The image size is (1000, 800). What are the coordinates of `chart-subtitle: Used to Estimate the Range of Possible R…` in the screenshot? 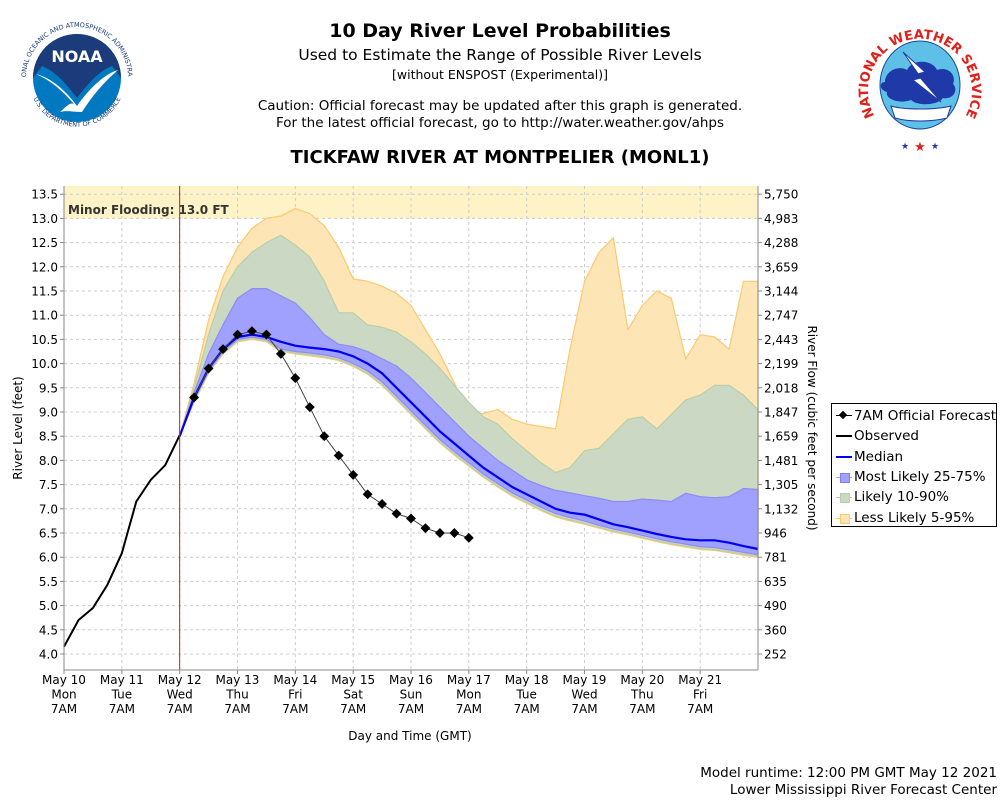 It's located at (500, 55).